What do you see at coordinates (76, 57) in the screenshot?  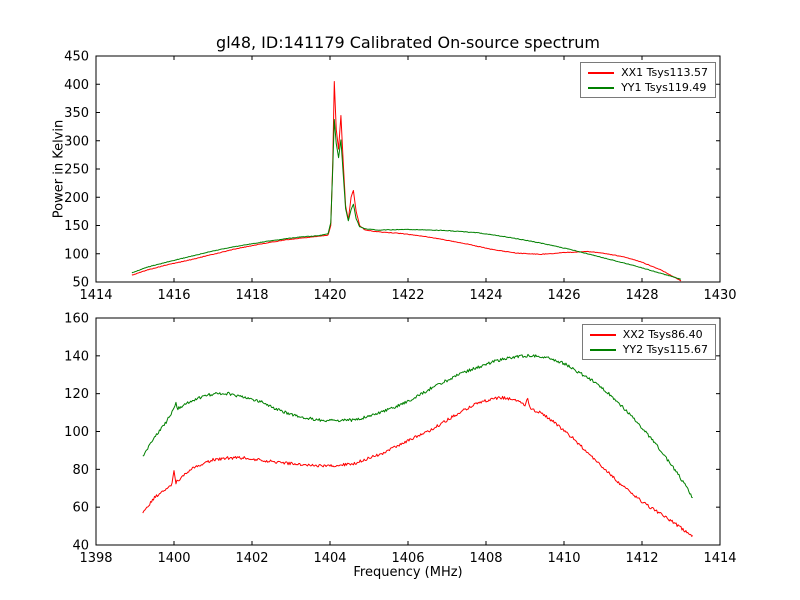 I see `y-tick-label: 450` at bounding box center [76, 57].